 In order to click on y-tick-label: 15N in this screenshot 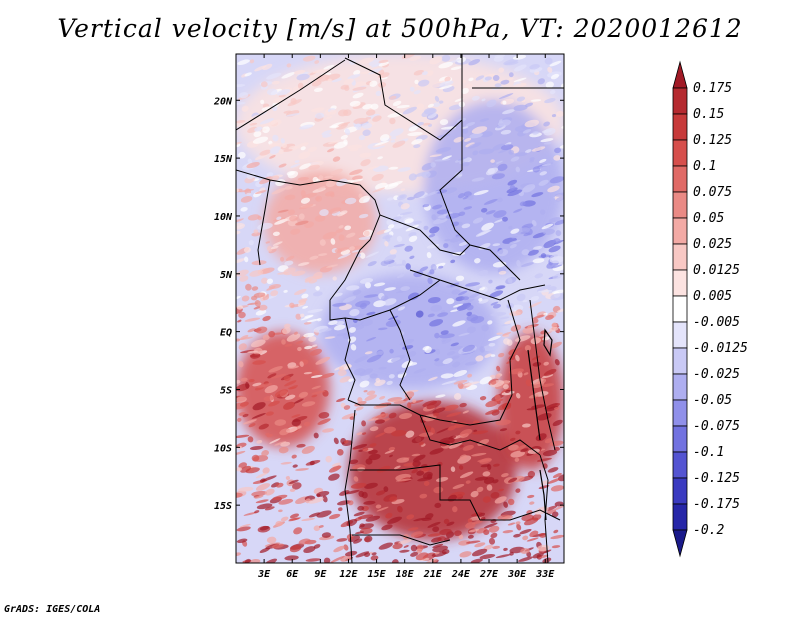, I will do `click(223, 159)`.